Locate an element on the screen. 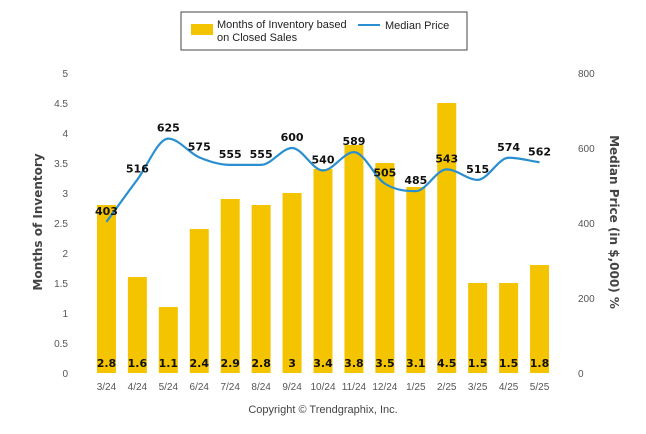 The width and height of the screenshot is (646, 434). median-price-label: 485 is located at coordinates (415, 180).